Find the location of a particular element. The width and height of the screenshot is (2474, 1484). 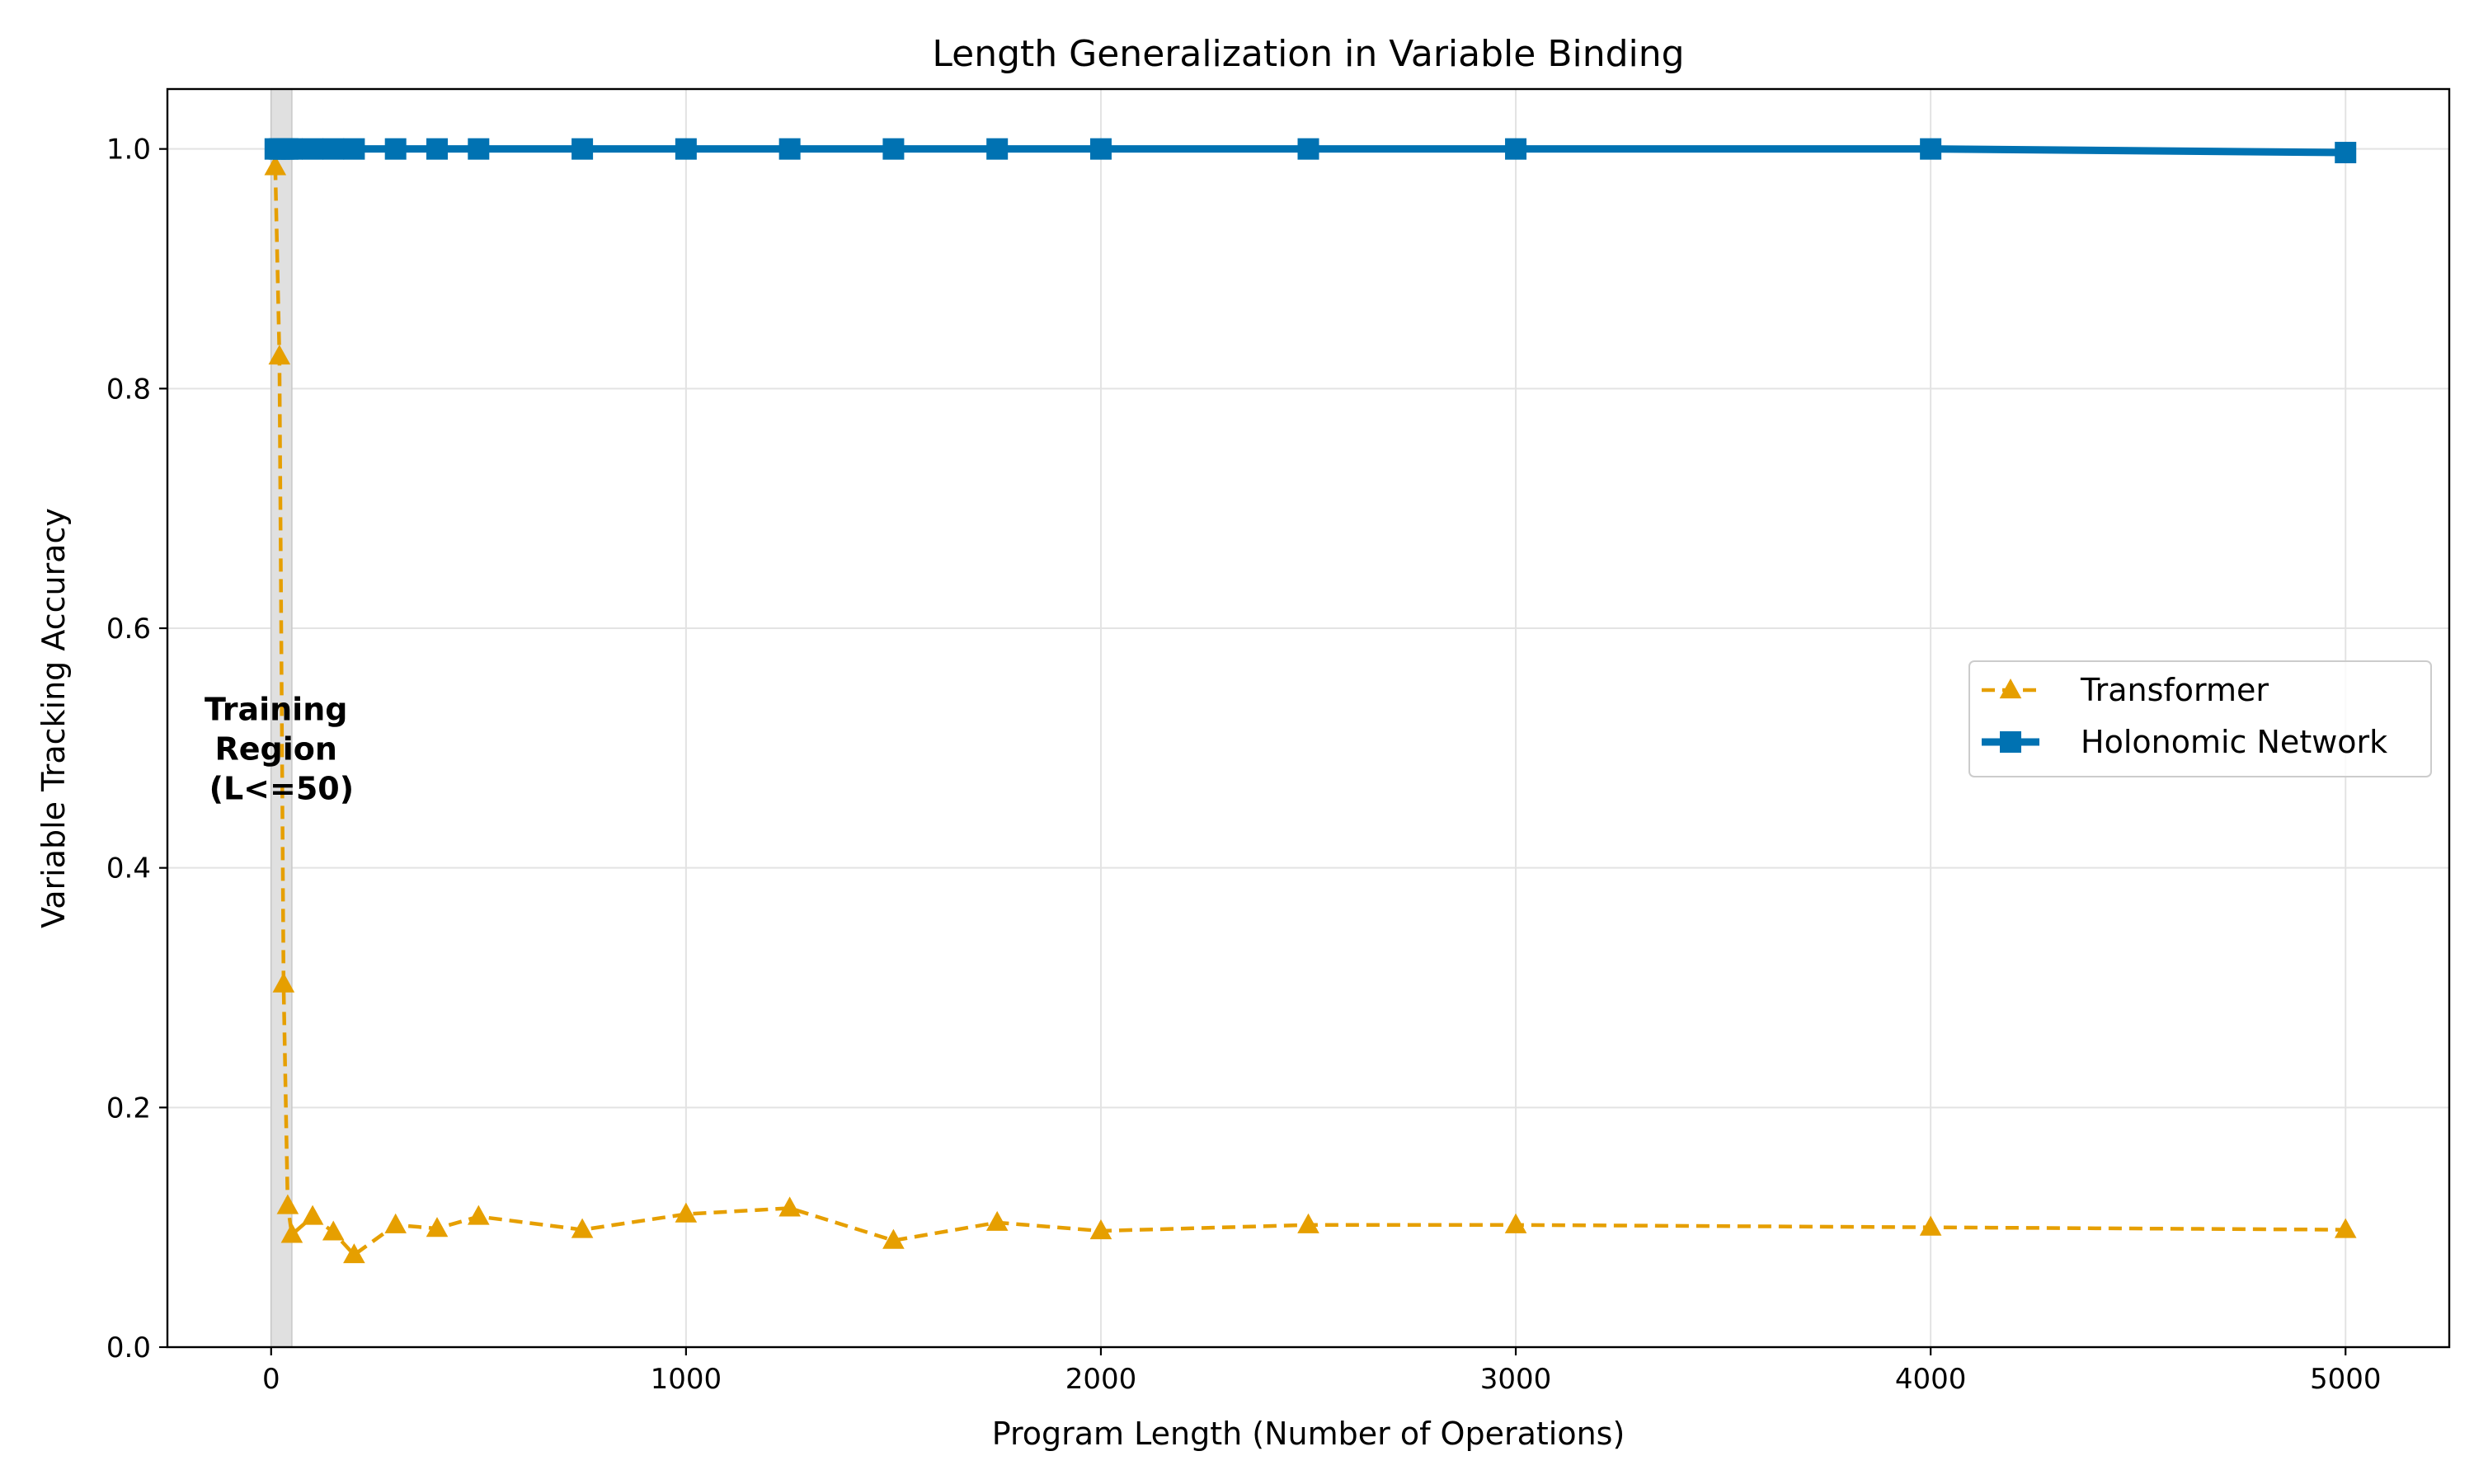

legend-swatch-holonomic-network is located at coordinates (2010, 742).